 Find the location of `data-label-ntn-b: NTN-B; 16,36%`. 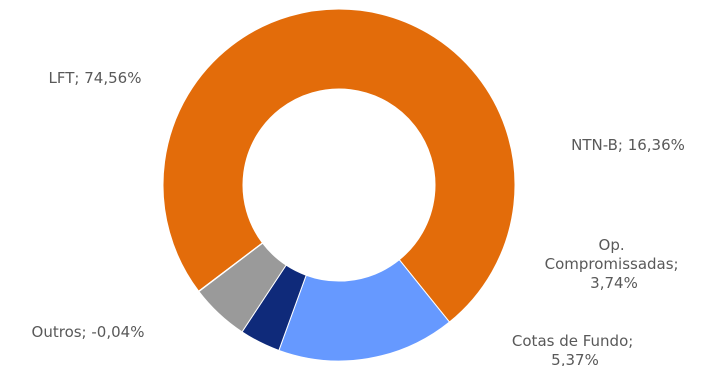

data-label-ntn-b: NTN-B; 16,36% is located at coordinates (628, 145).